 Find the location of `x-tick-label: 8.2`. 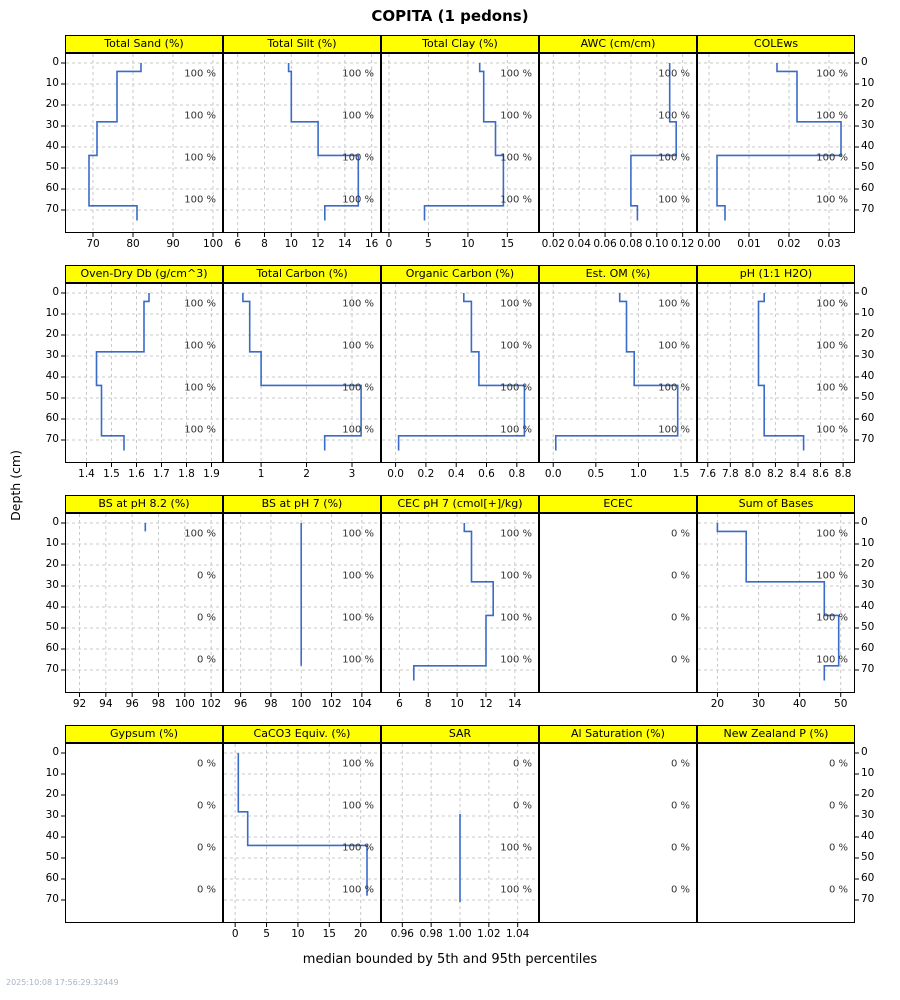

x-tick-label: 8.2 is located at coordinates (775, 474).